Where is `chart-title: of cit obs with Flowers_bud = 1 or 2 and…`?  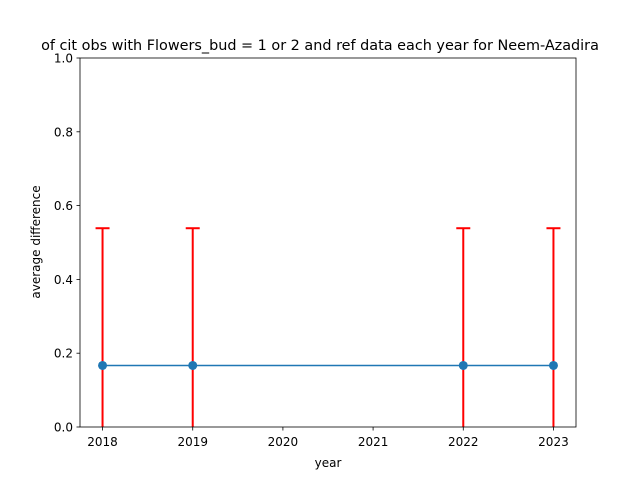
chart-title: of cit obs with Flowers_bud = 1 or 2 and… is located at coordinates (320, 46).